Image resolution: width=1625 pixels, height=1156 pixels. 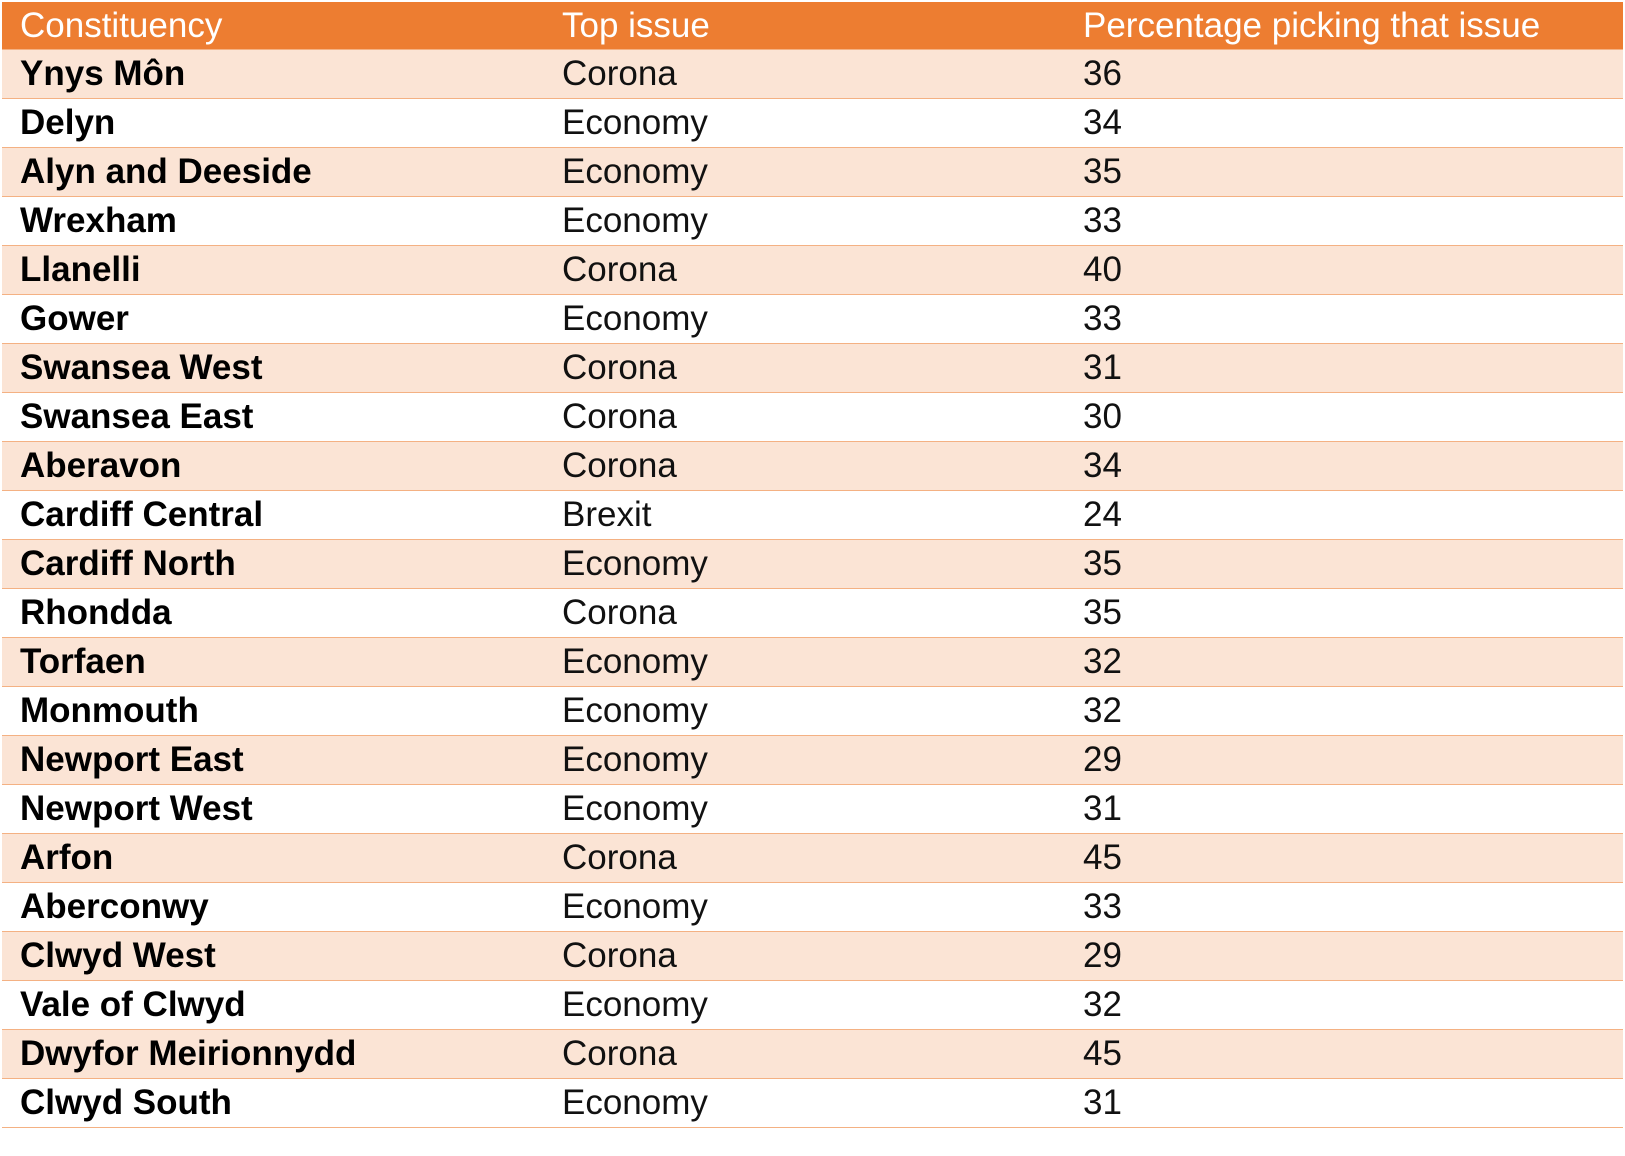 I want to click on constituency-cell: Torfaen, so click(x=83, y=661).